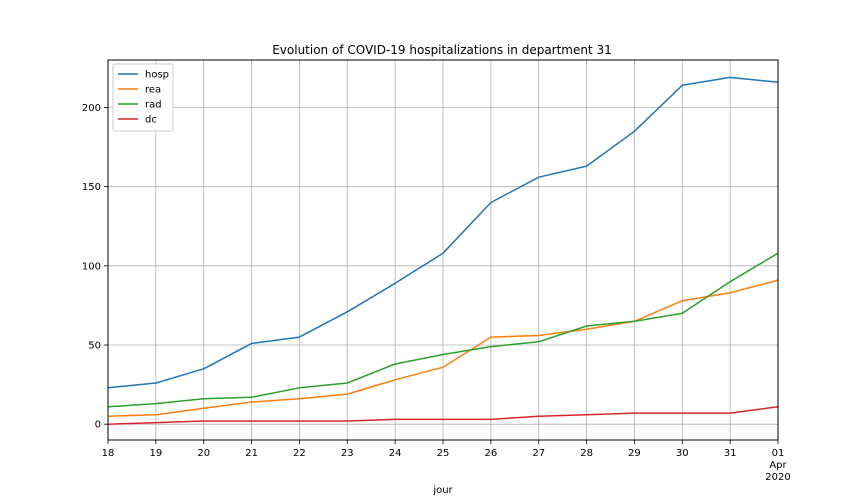 The height and width of the screenshot is (504, 864). What do you see at coordinates (94, 346) in the screenshot?
I see `y-tick-label: 50` at bounding box center [94, 346].